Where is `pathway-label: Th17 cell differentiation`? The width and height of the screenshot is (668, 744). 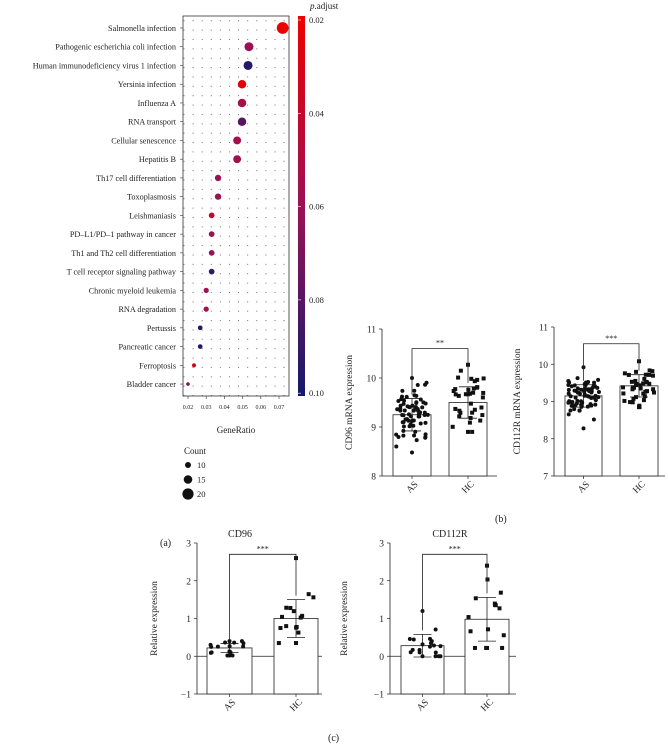
pathway-label: Th17 cell differentiation is located at coordinates (136, 178).